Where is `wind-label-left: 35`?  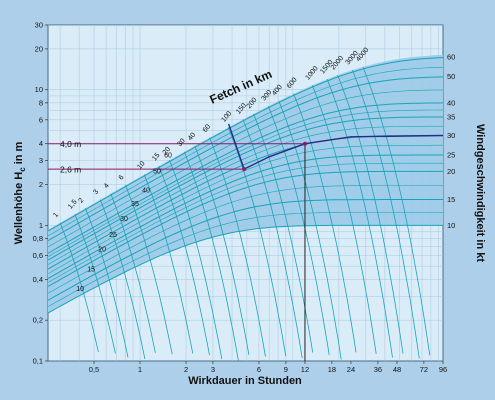 wind-label-left: 35 is located at coordinates (135, 204).